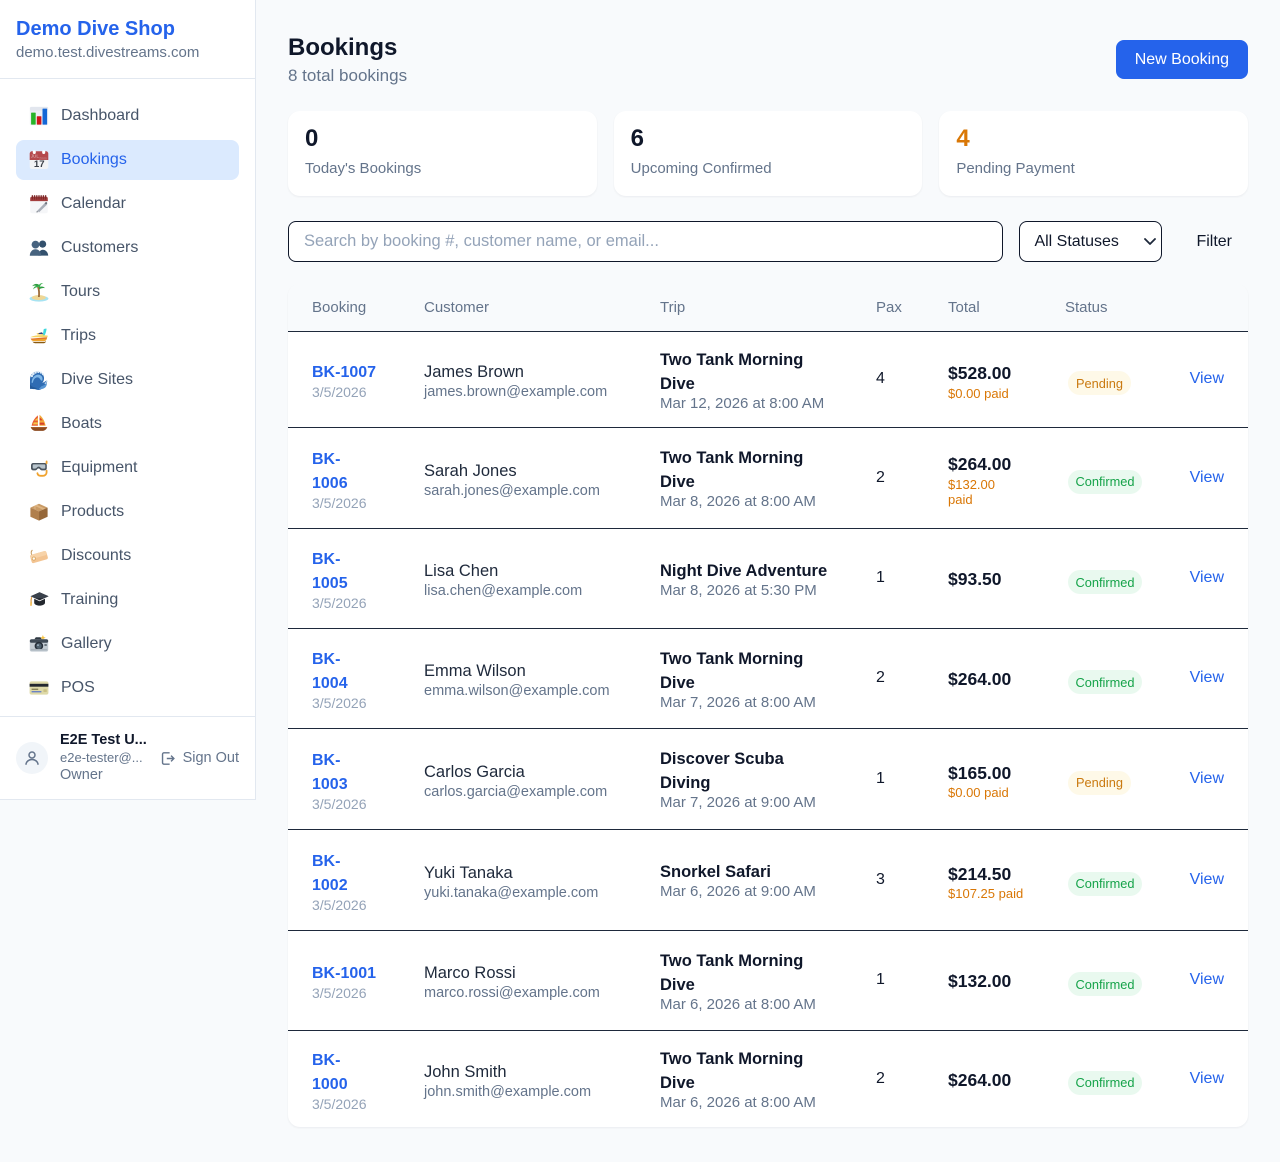 This screenshot has width=1280, height=1162. What do you see at coordinates (39, 164) in the screenshot?
I see `svg-text: 17` at bounding box center [39, 164].